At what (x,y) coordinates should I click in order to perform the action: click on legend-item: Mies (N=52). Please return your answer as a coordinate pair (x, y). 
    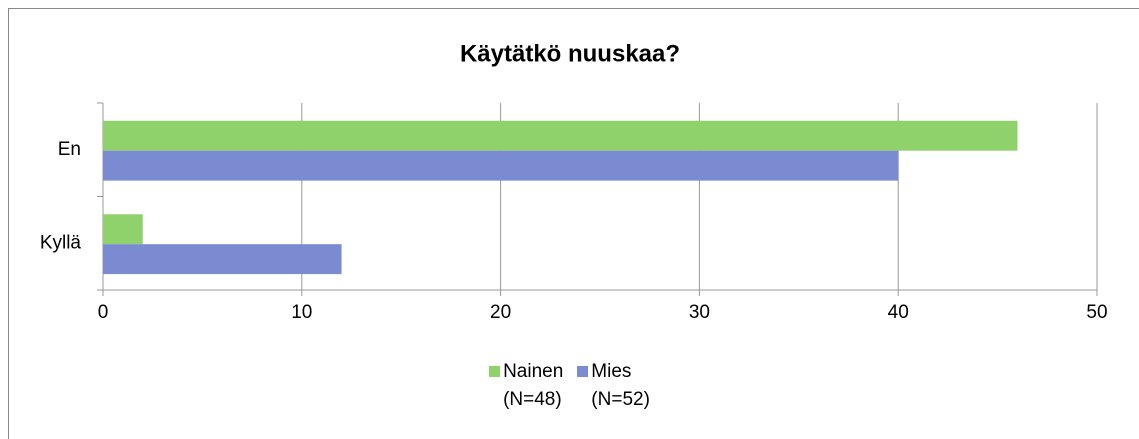
    Looking at the image, I should click on (613, 387).